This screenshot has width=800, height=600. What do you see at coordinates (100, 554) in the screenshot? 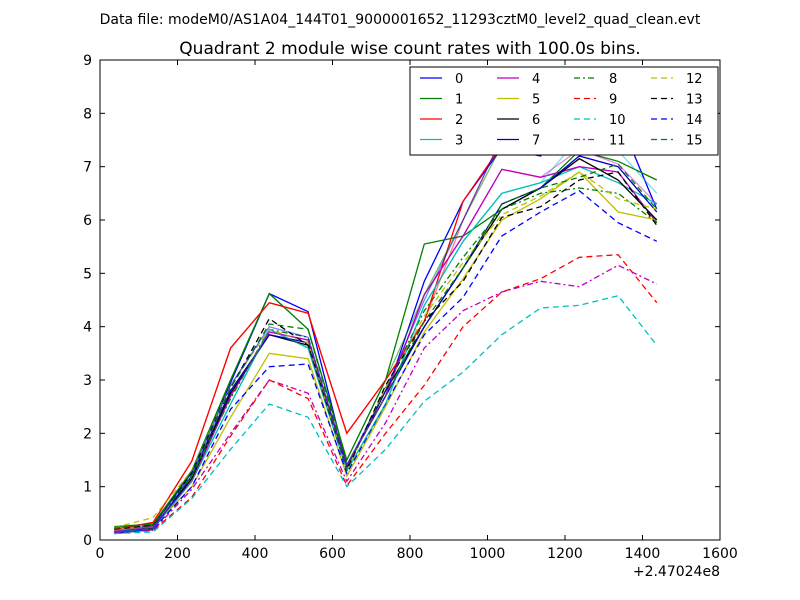
I see `x-tick-label: 0` at bounding box center [100, 554].